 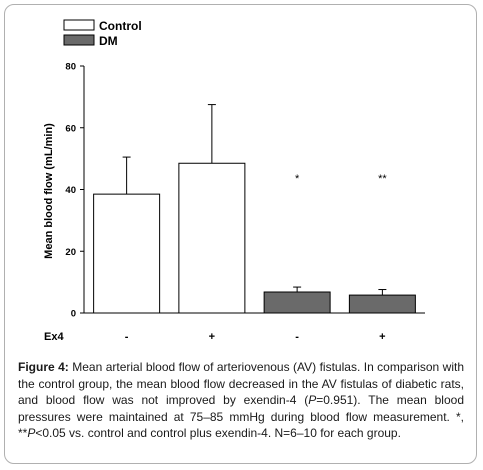 What do you see at coordinates (120, 26) in the screenshot?
I see `legend-label-control: Control` at bounding box center [120, 26].